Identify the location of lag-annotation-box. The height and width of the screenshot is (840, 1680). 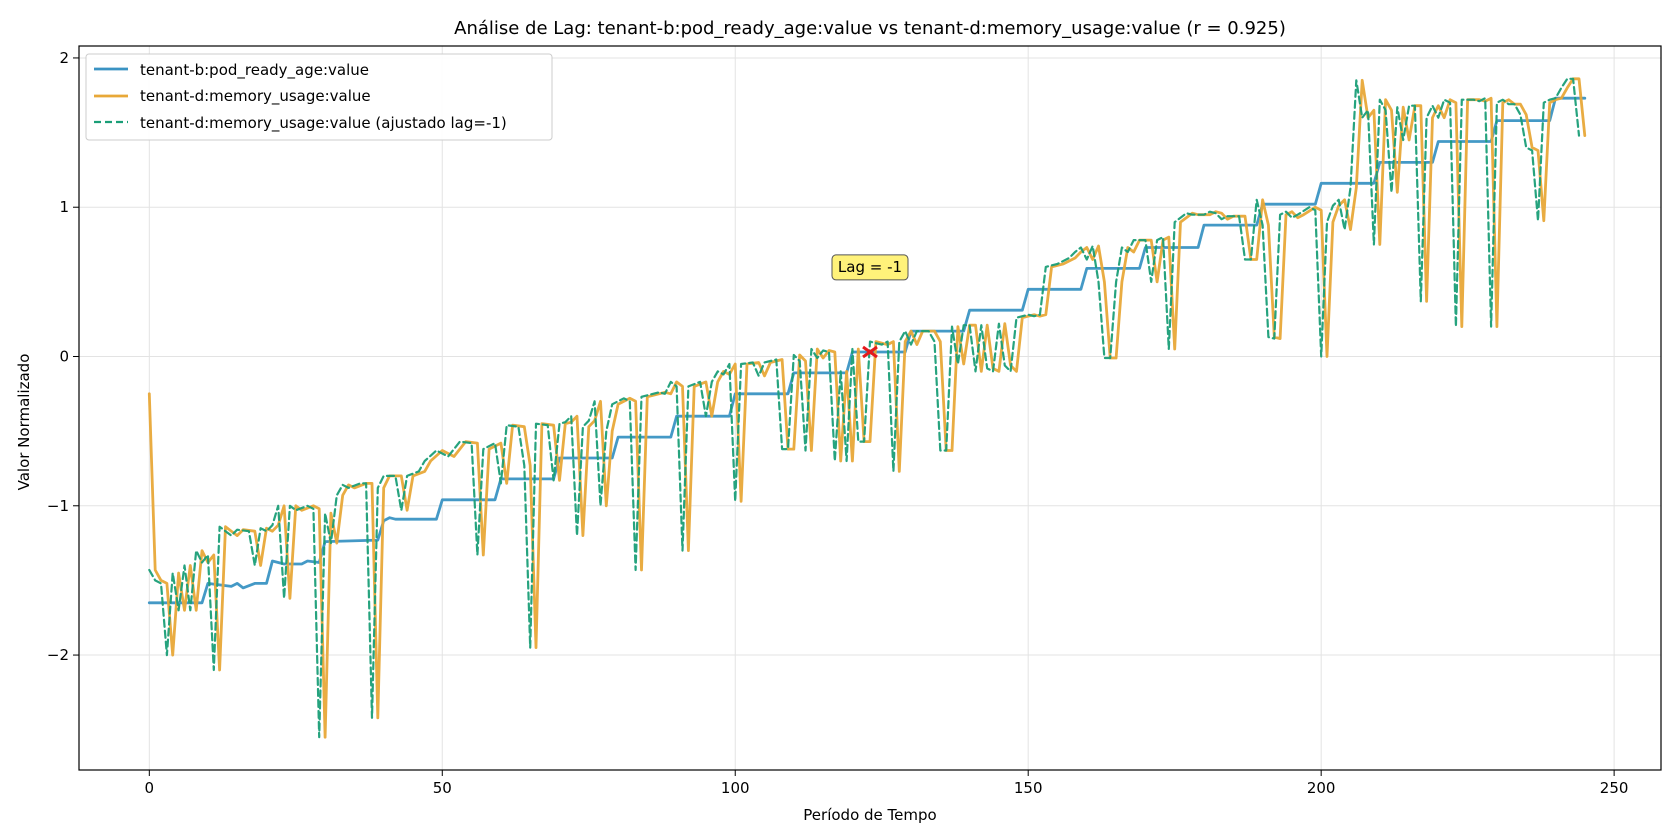
(870, 267).